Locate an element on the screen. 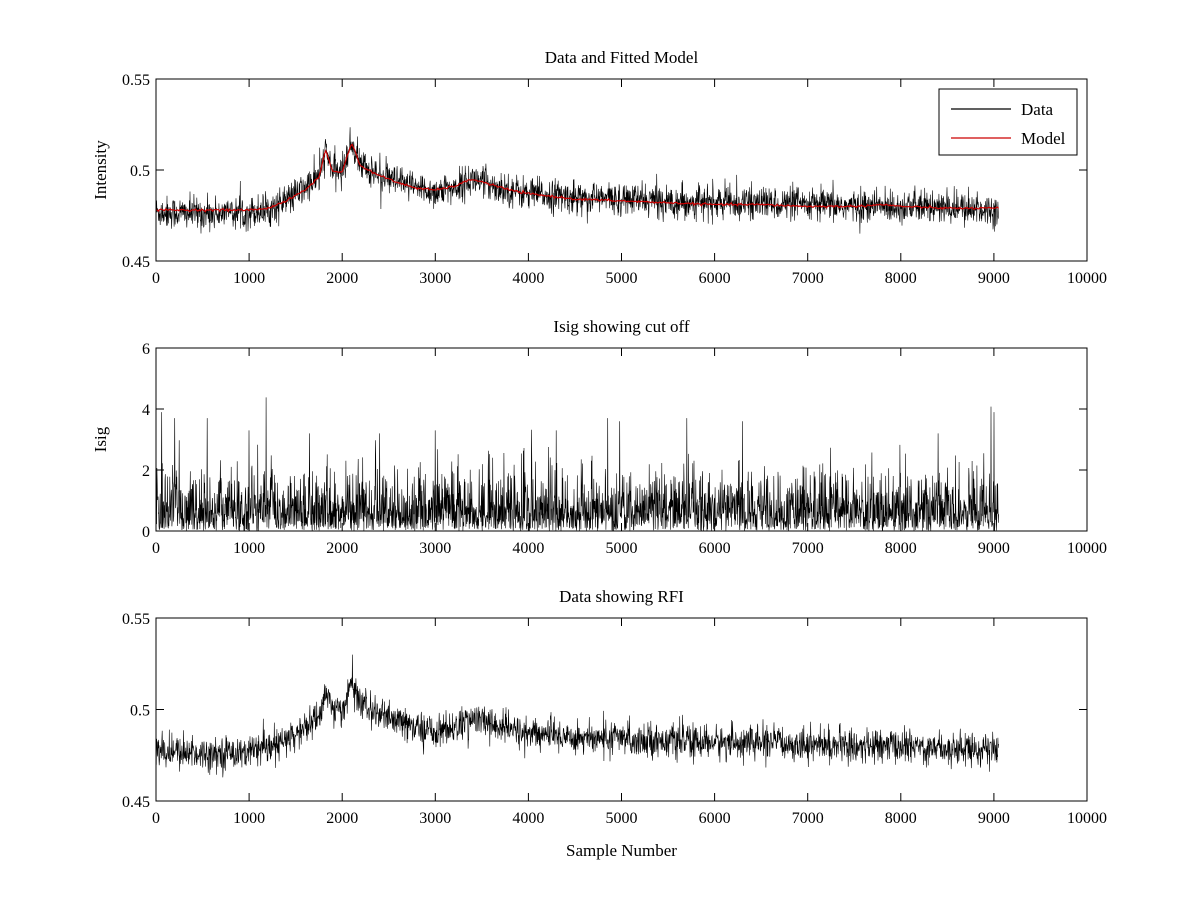 The height and width of the screenshot is (900, 1200). y-tick-label: 4 is located at coordinates (146, 410).